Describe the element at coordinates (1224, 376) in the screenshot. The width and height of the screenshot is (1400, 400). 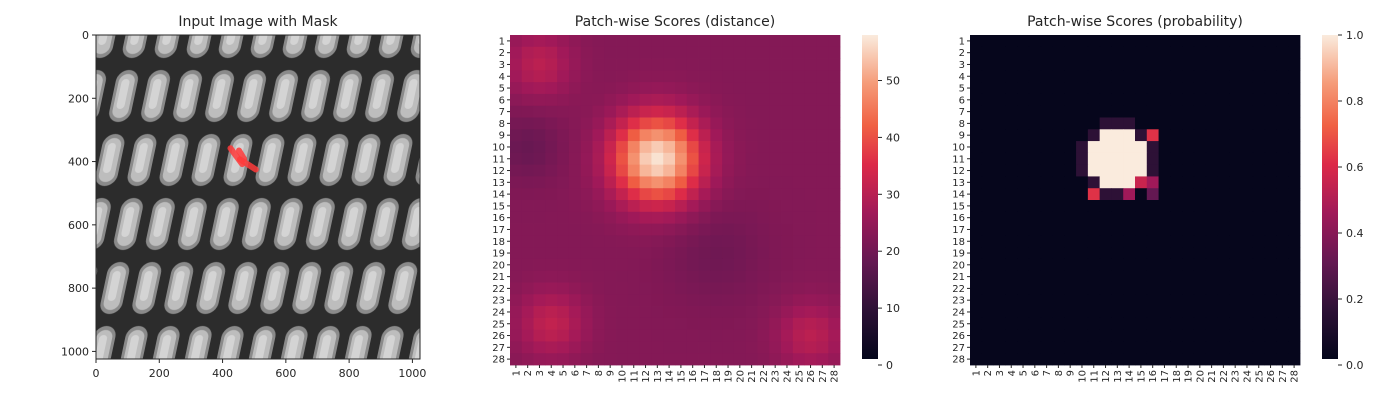
I see `x-tick-label: 22` at that location.